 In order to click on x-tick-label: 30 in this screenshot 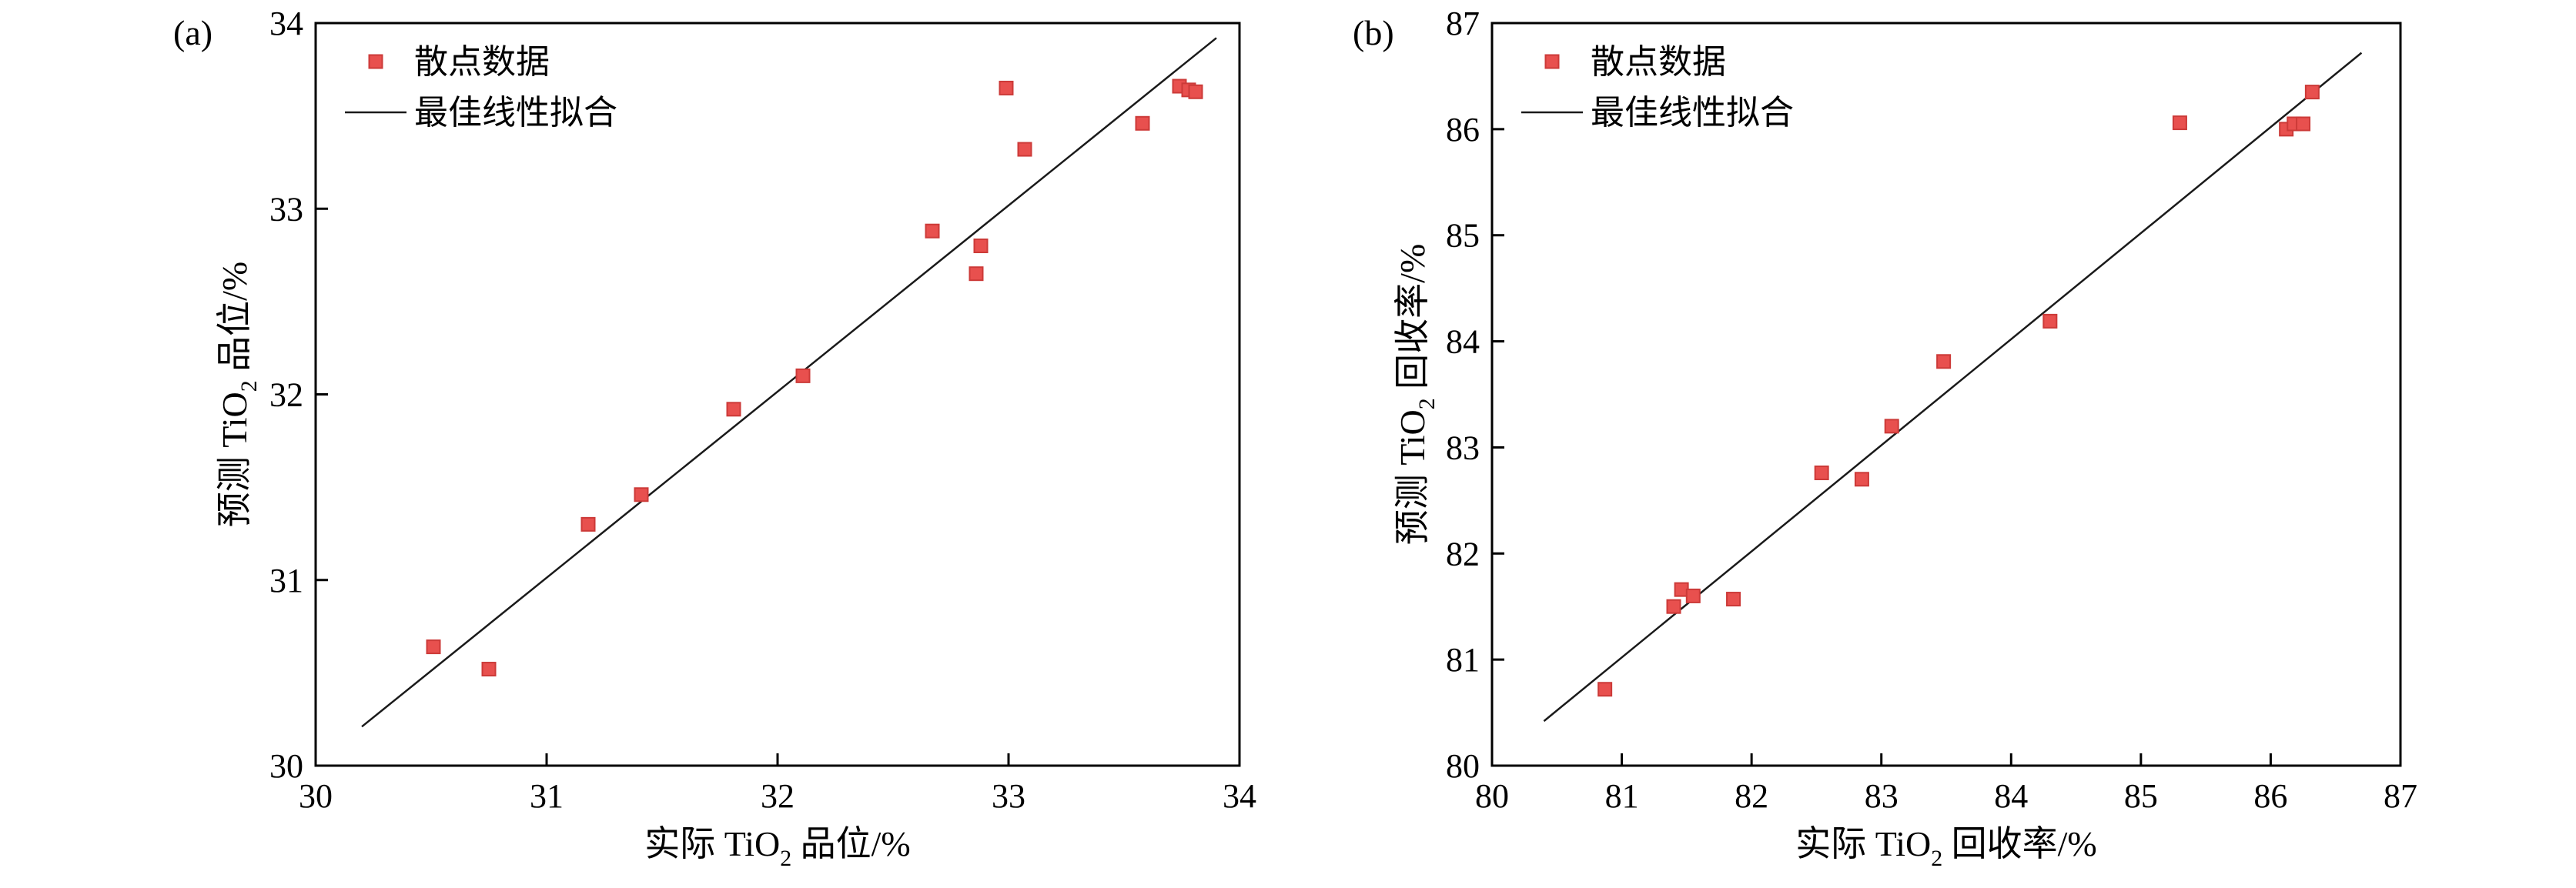, I will do `click(316, 796)`.